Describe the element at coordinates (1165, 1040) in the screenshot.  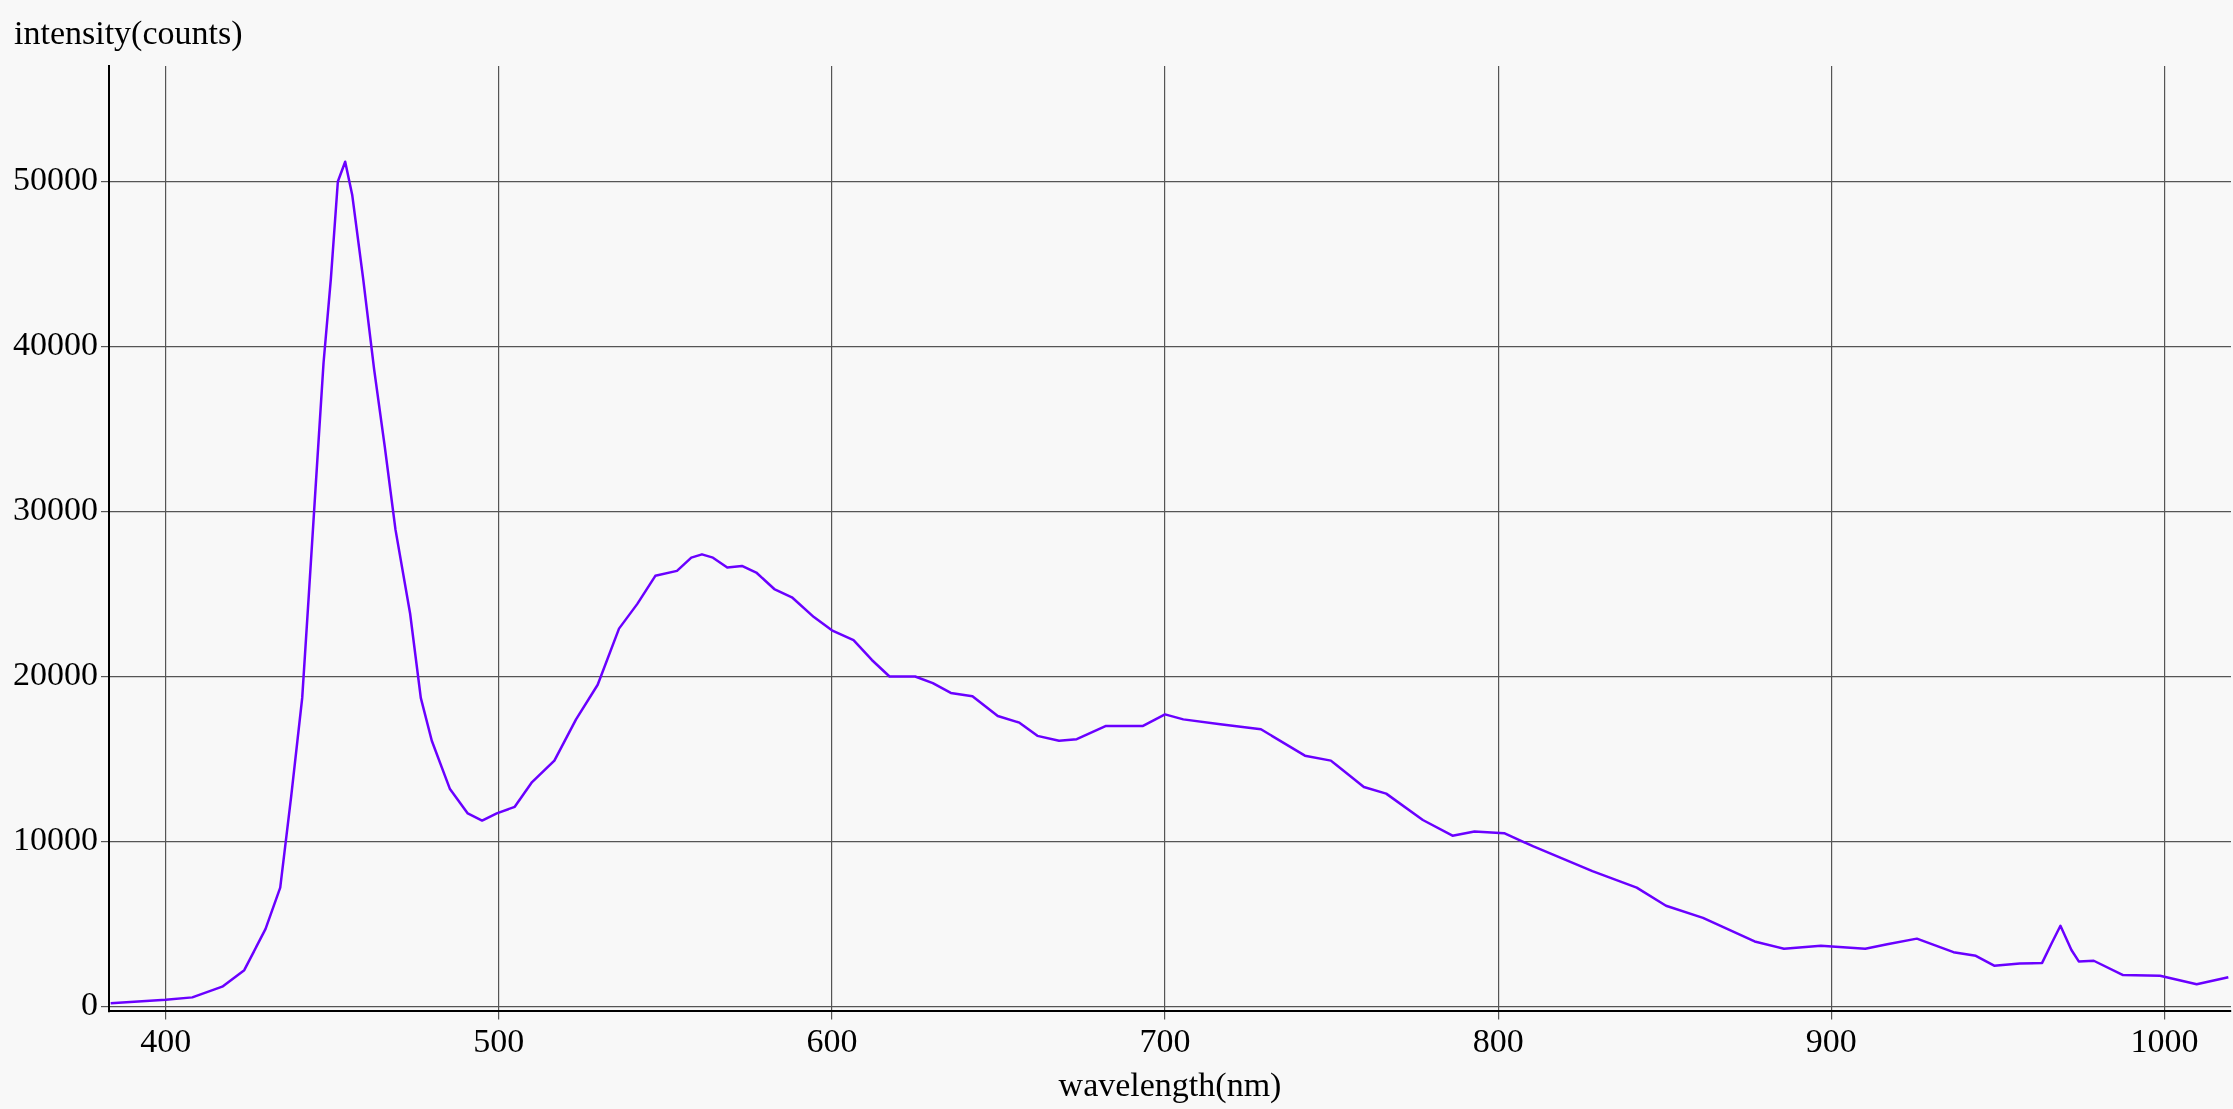
I see `x-tick-label: 700` at that location.